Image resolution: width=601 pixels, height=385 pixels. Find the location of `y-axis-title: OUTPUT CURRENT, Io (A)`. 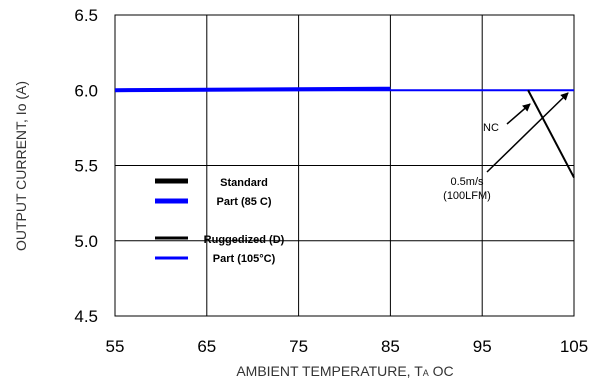

y-axis-title: OUTPUT CURRENT, Io (A) is located at coordinates (21, 166).